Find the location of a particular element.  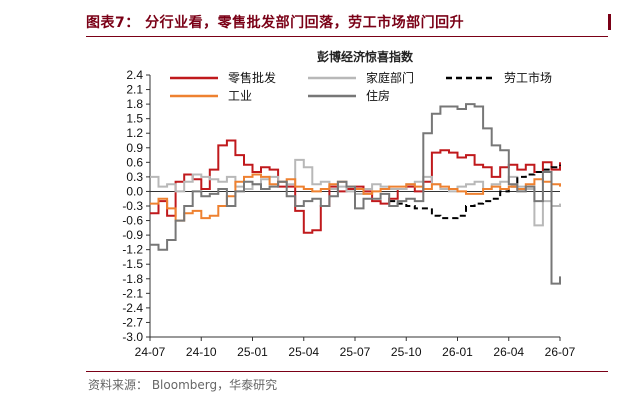

x-tick-label: 26-07 is located at coordinates (560, 352).